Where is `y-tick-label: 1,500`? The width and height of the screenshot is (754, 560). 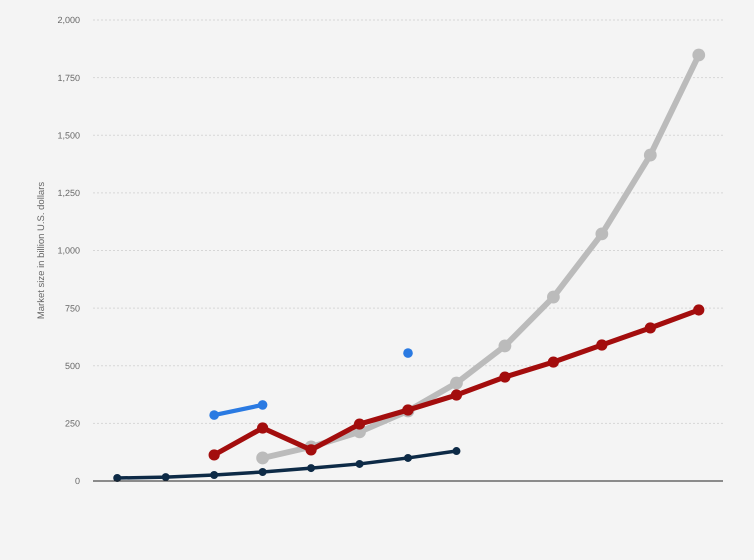 y-tick-label: 1,500 is located at coordinates (68, 135).